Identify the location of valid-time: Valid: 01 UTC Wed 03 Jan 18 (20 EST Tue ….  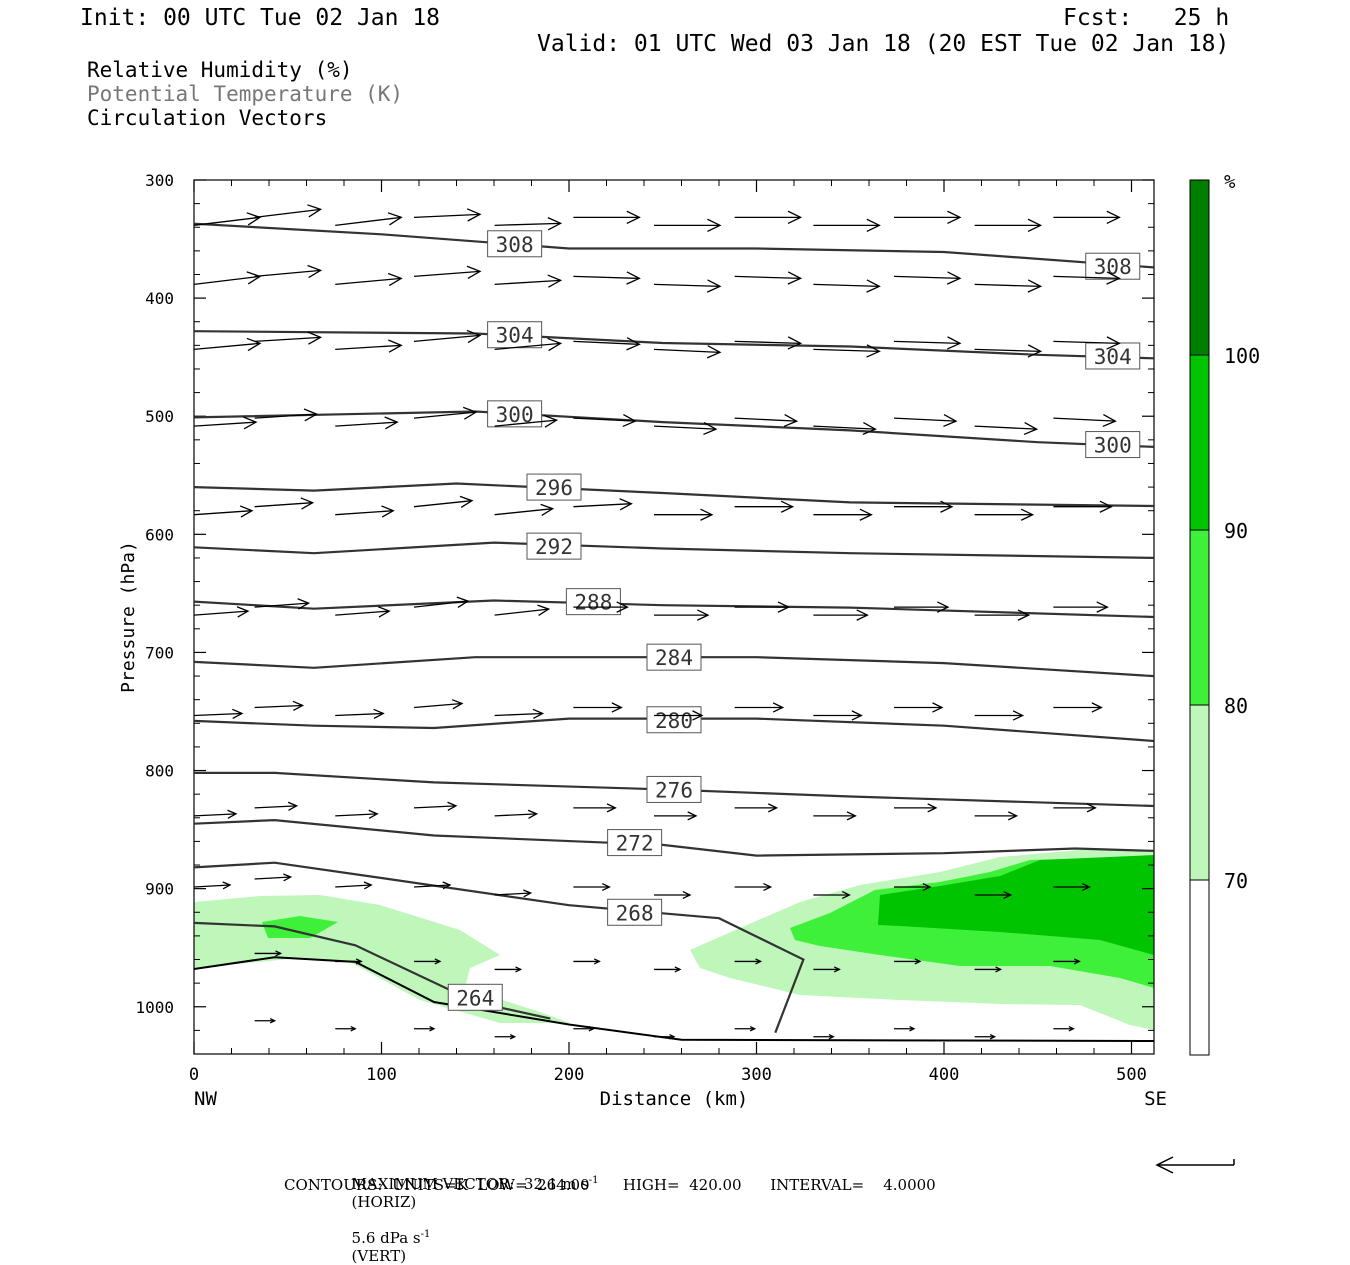
(883, 44).